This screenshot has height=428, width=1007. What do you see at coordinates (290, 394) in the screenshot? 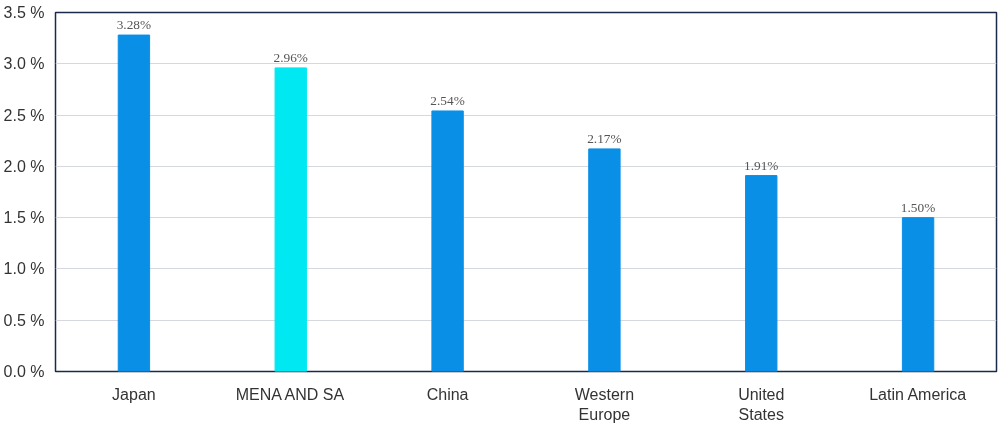
I see `x-tick-label: MENA AND SA` at bounding box center [290, 394].